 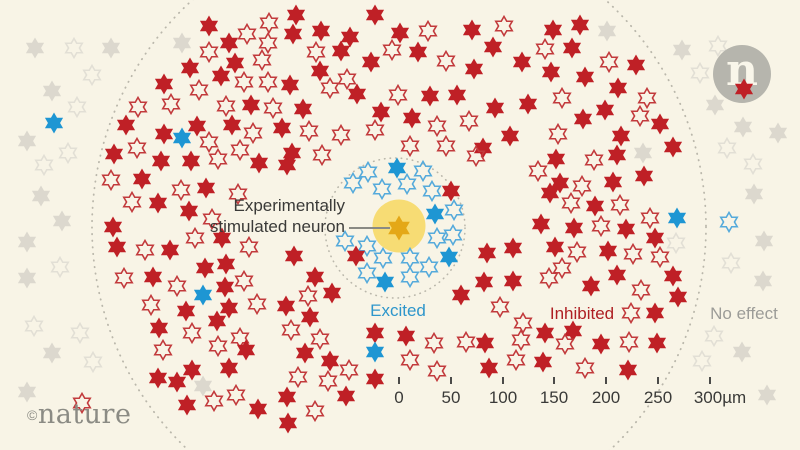 I want to click on annotation-leader-line, so click(x=369, y=228).